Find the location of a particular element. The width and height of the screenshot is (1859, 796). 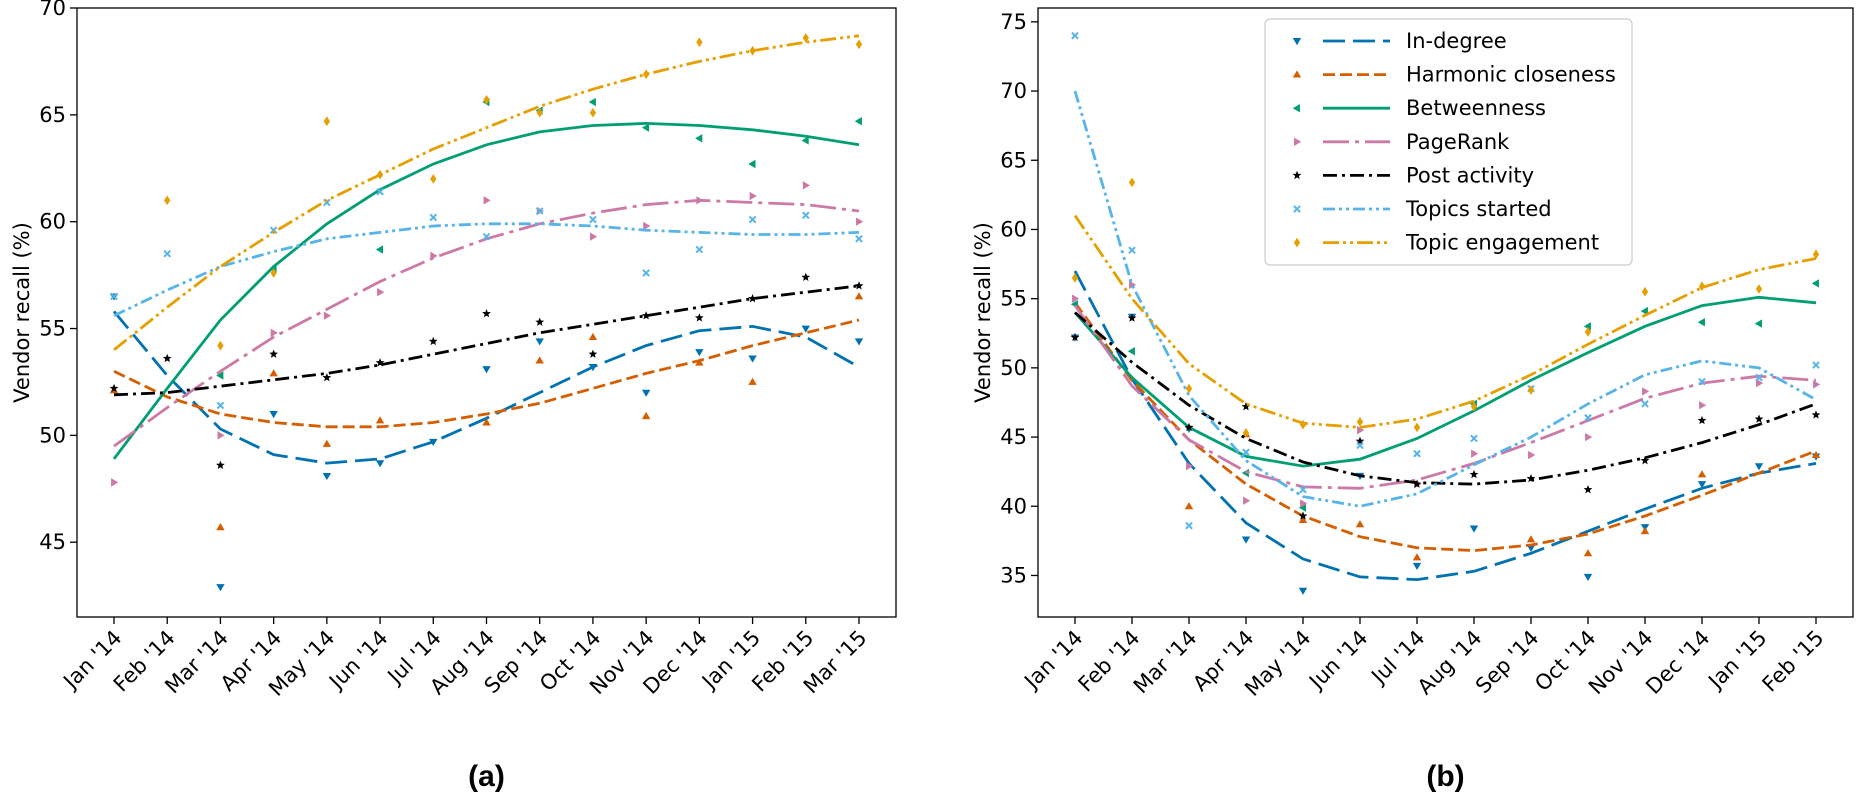

trend-line-topics-started is located at coordinates (486, 269).